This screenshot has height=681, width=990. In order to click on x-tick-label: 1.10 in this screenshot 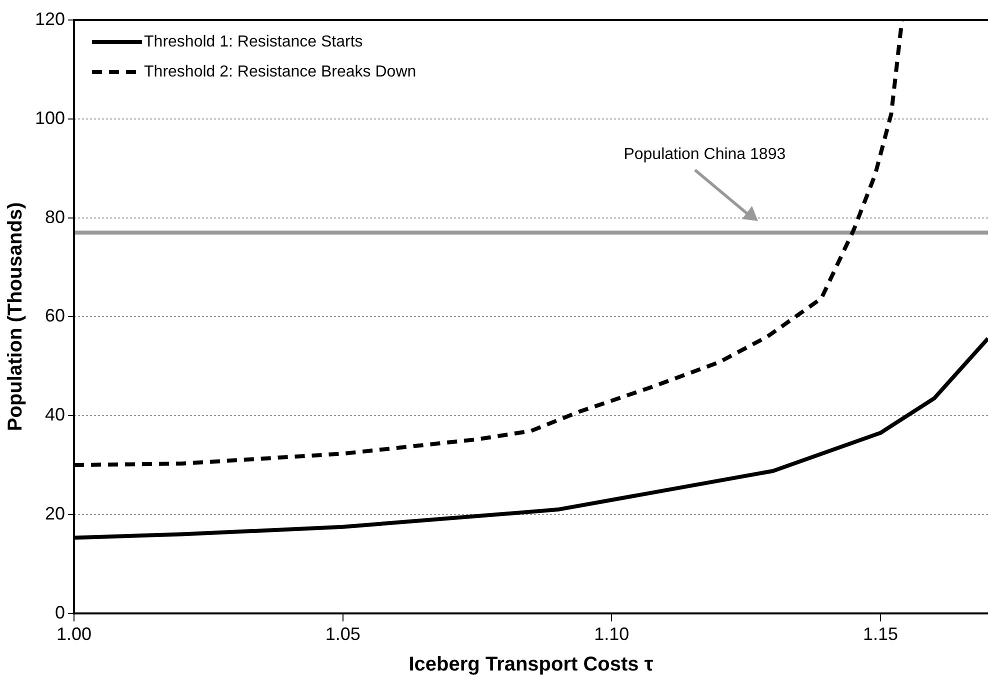, I will do `click(612, 634)`.